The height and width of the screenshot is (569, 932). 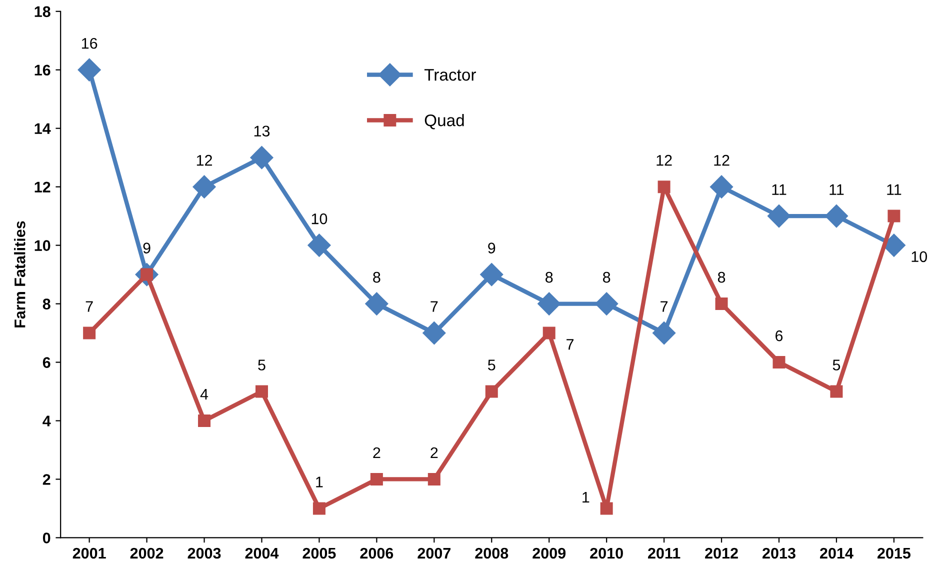 What do you see at coordinates (204, 553) in the screenshot?
I see `x-tick-label: 2003` at bounding box center [204, 553].